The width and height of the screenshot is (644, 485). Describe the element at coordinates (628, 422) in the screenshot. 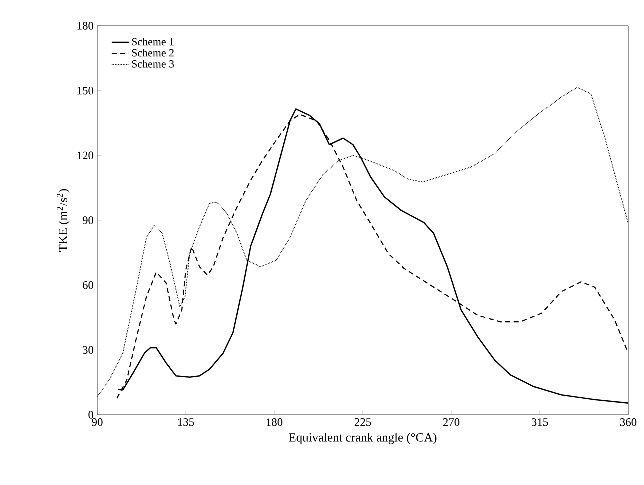

I see `x-tick-label: 360` at that location.